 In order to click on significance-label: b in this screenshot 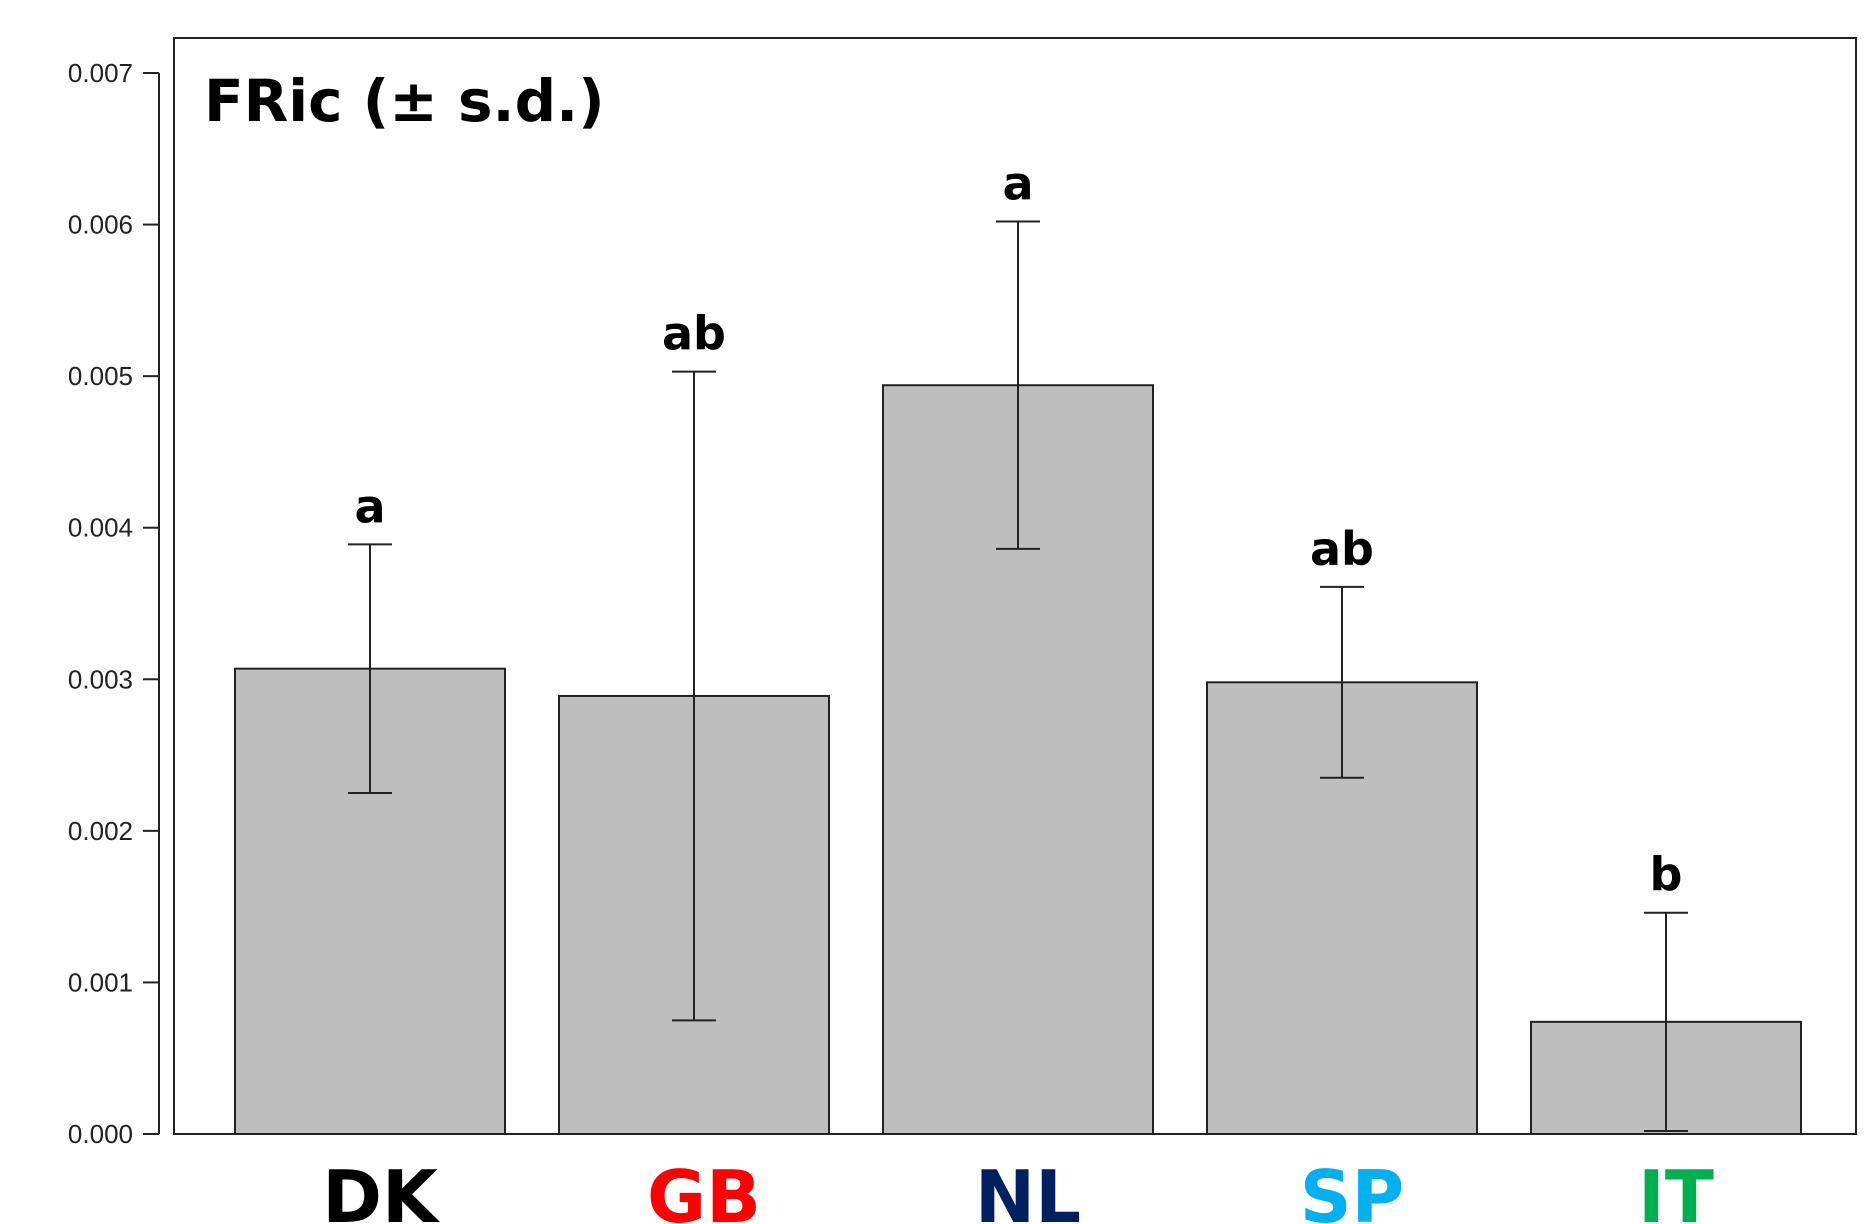, I will do `click(1666, 875)`.